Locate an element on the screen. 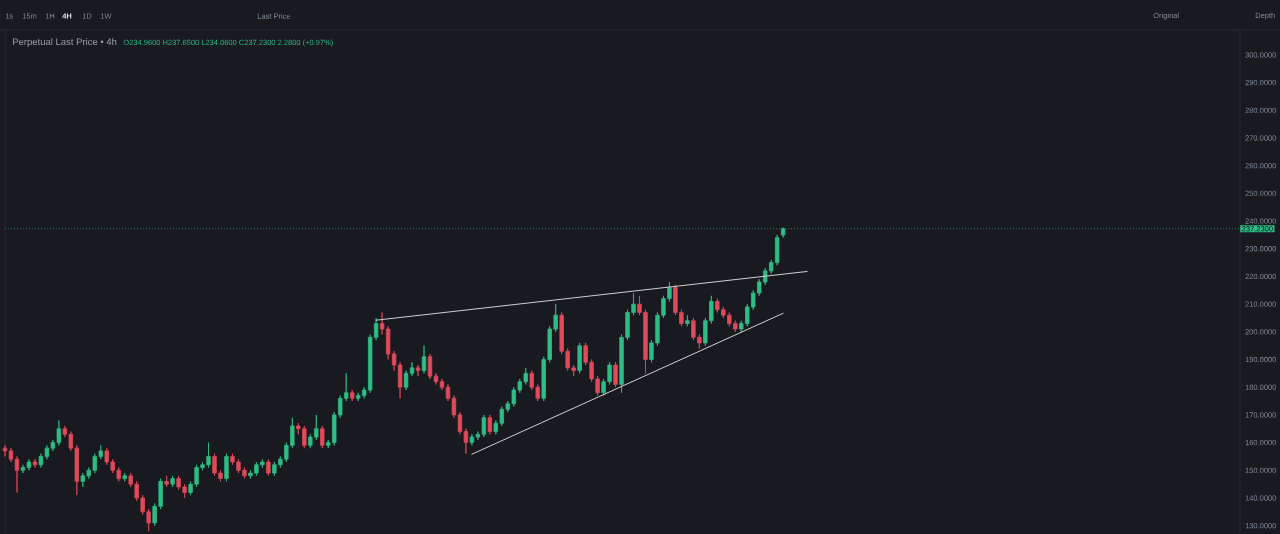  text: Perpetual Last Price • 4h is located at coordinates (64, 42).